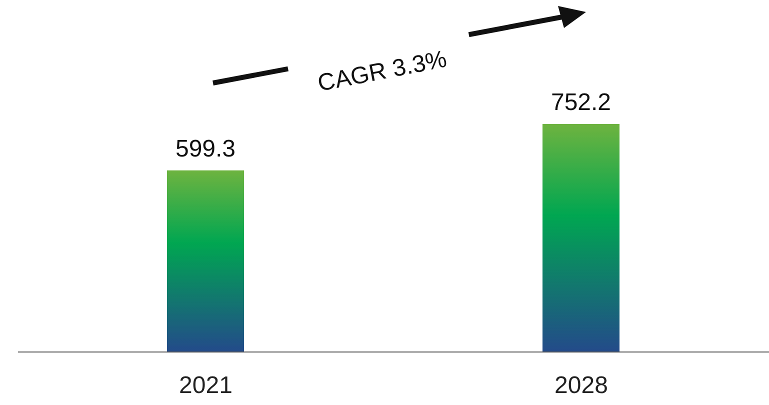 The image size is (769, 405). I want to click on x-tick-label: 2028, so click(581, 386).